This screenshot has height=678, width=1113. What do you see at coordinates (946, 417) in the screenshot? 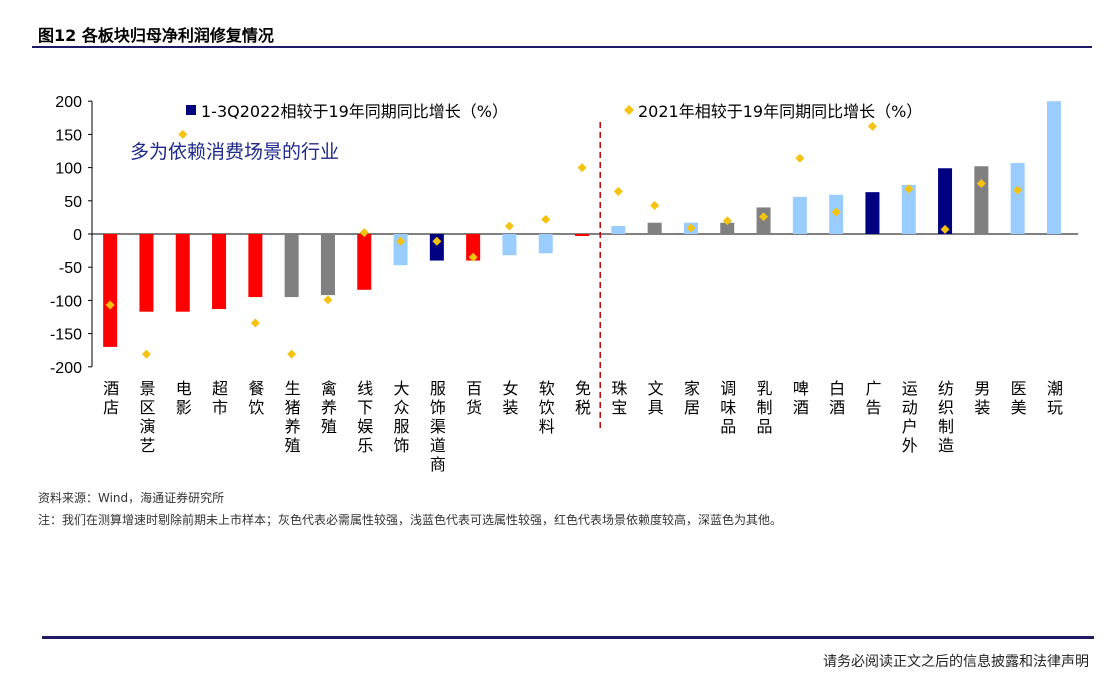
I see `x-tick-label: 纺织制造` at bounding box center [946, 417].